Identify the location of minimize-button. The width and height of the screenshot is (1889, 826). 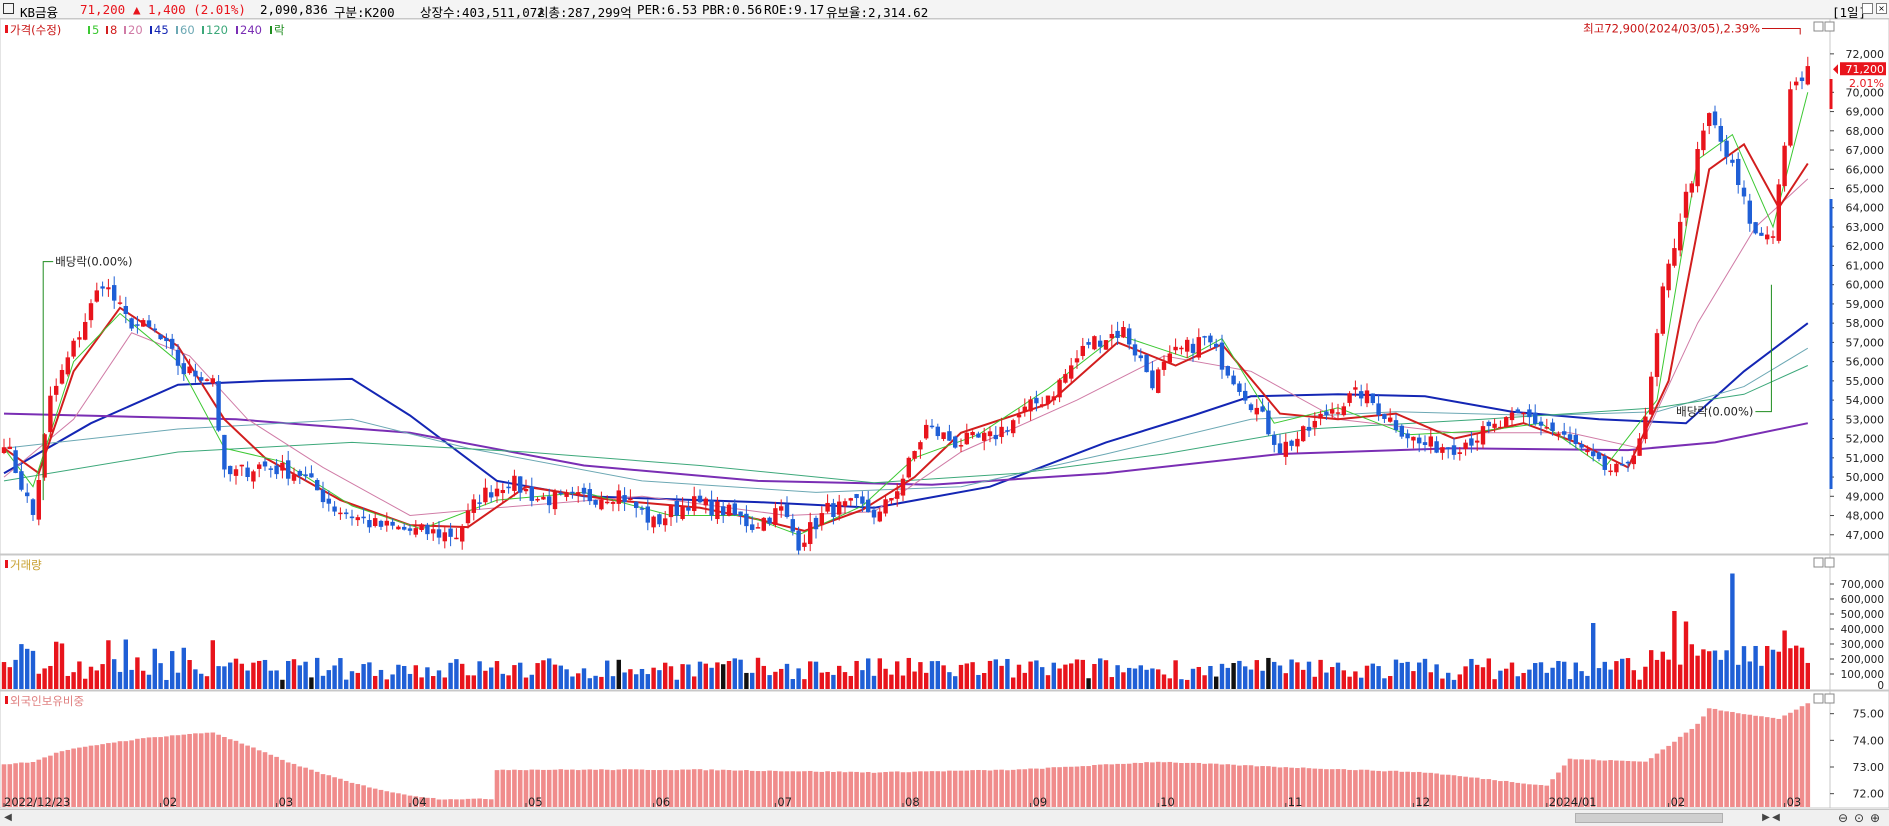
(1867, 8).